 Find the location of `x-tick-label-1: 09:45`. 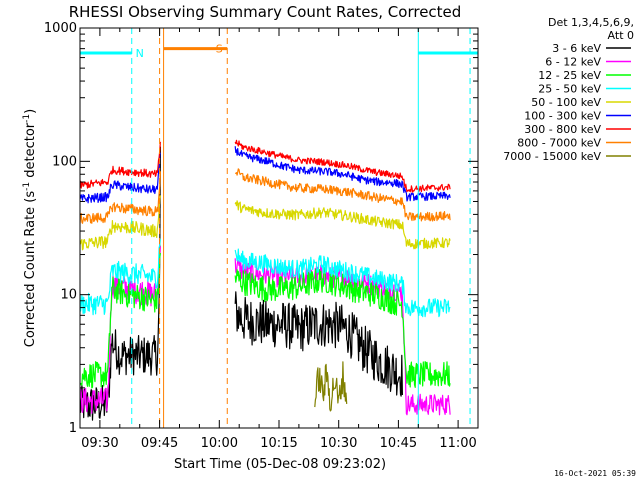

x-tick-label-1: 09:45 is located at coordinates (159, 443).